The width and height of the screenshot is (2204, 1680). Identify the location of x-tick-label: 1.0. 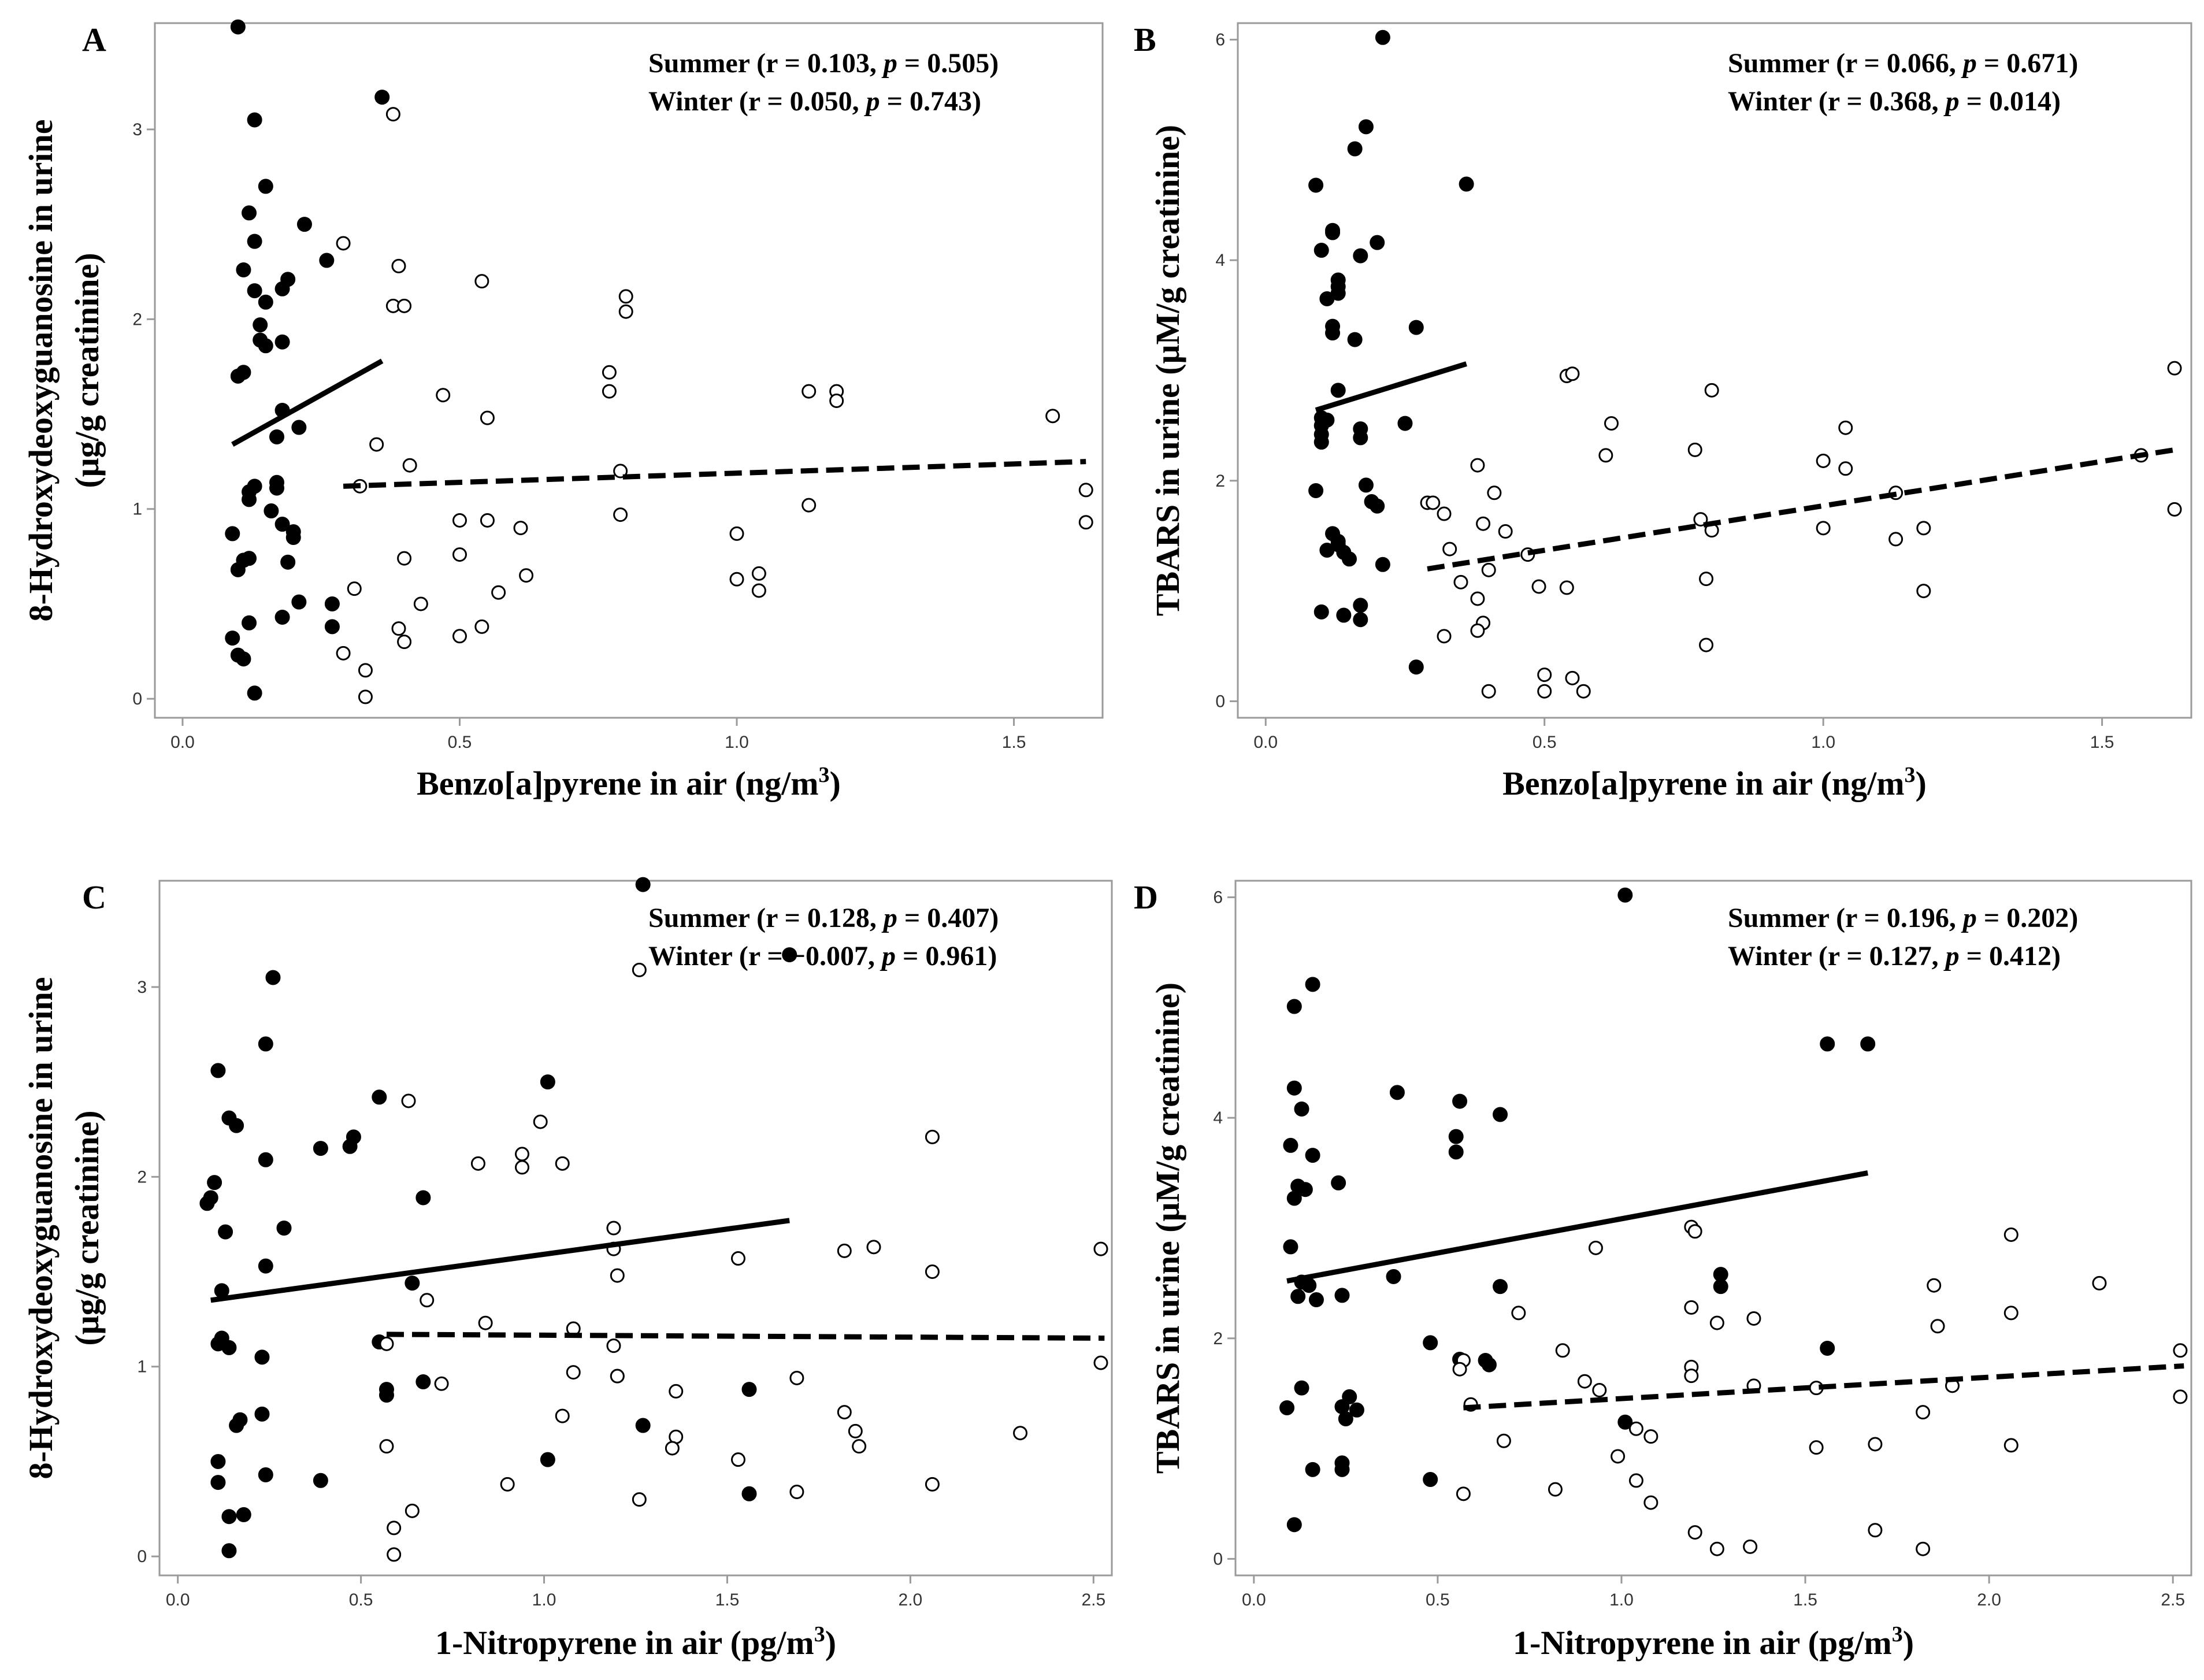
(544, 1599).